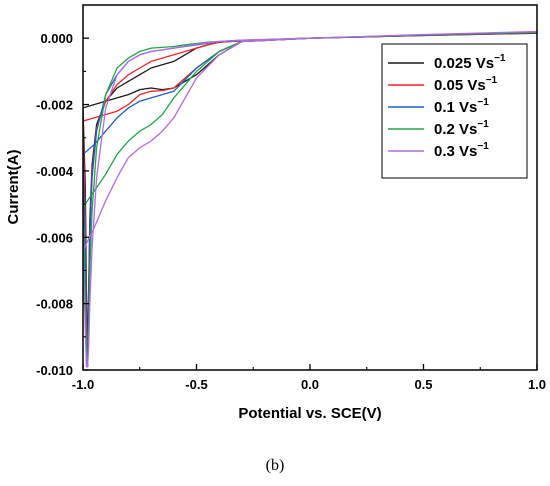 The width and height of the screenshot is (550, 486). What do you see at coordinates (55, 171) in the screenshot?
I see `y-tick-label: -0.004` at bounding box center [55, 171].